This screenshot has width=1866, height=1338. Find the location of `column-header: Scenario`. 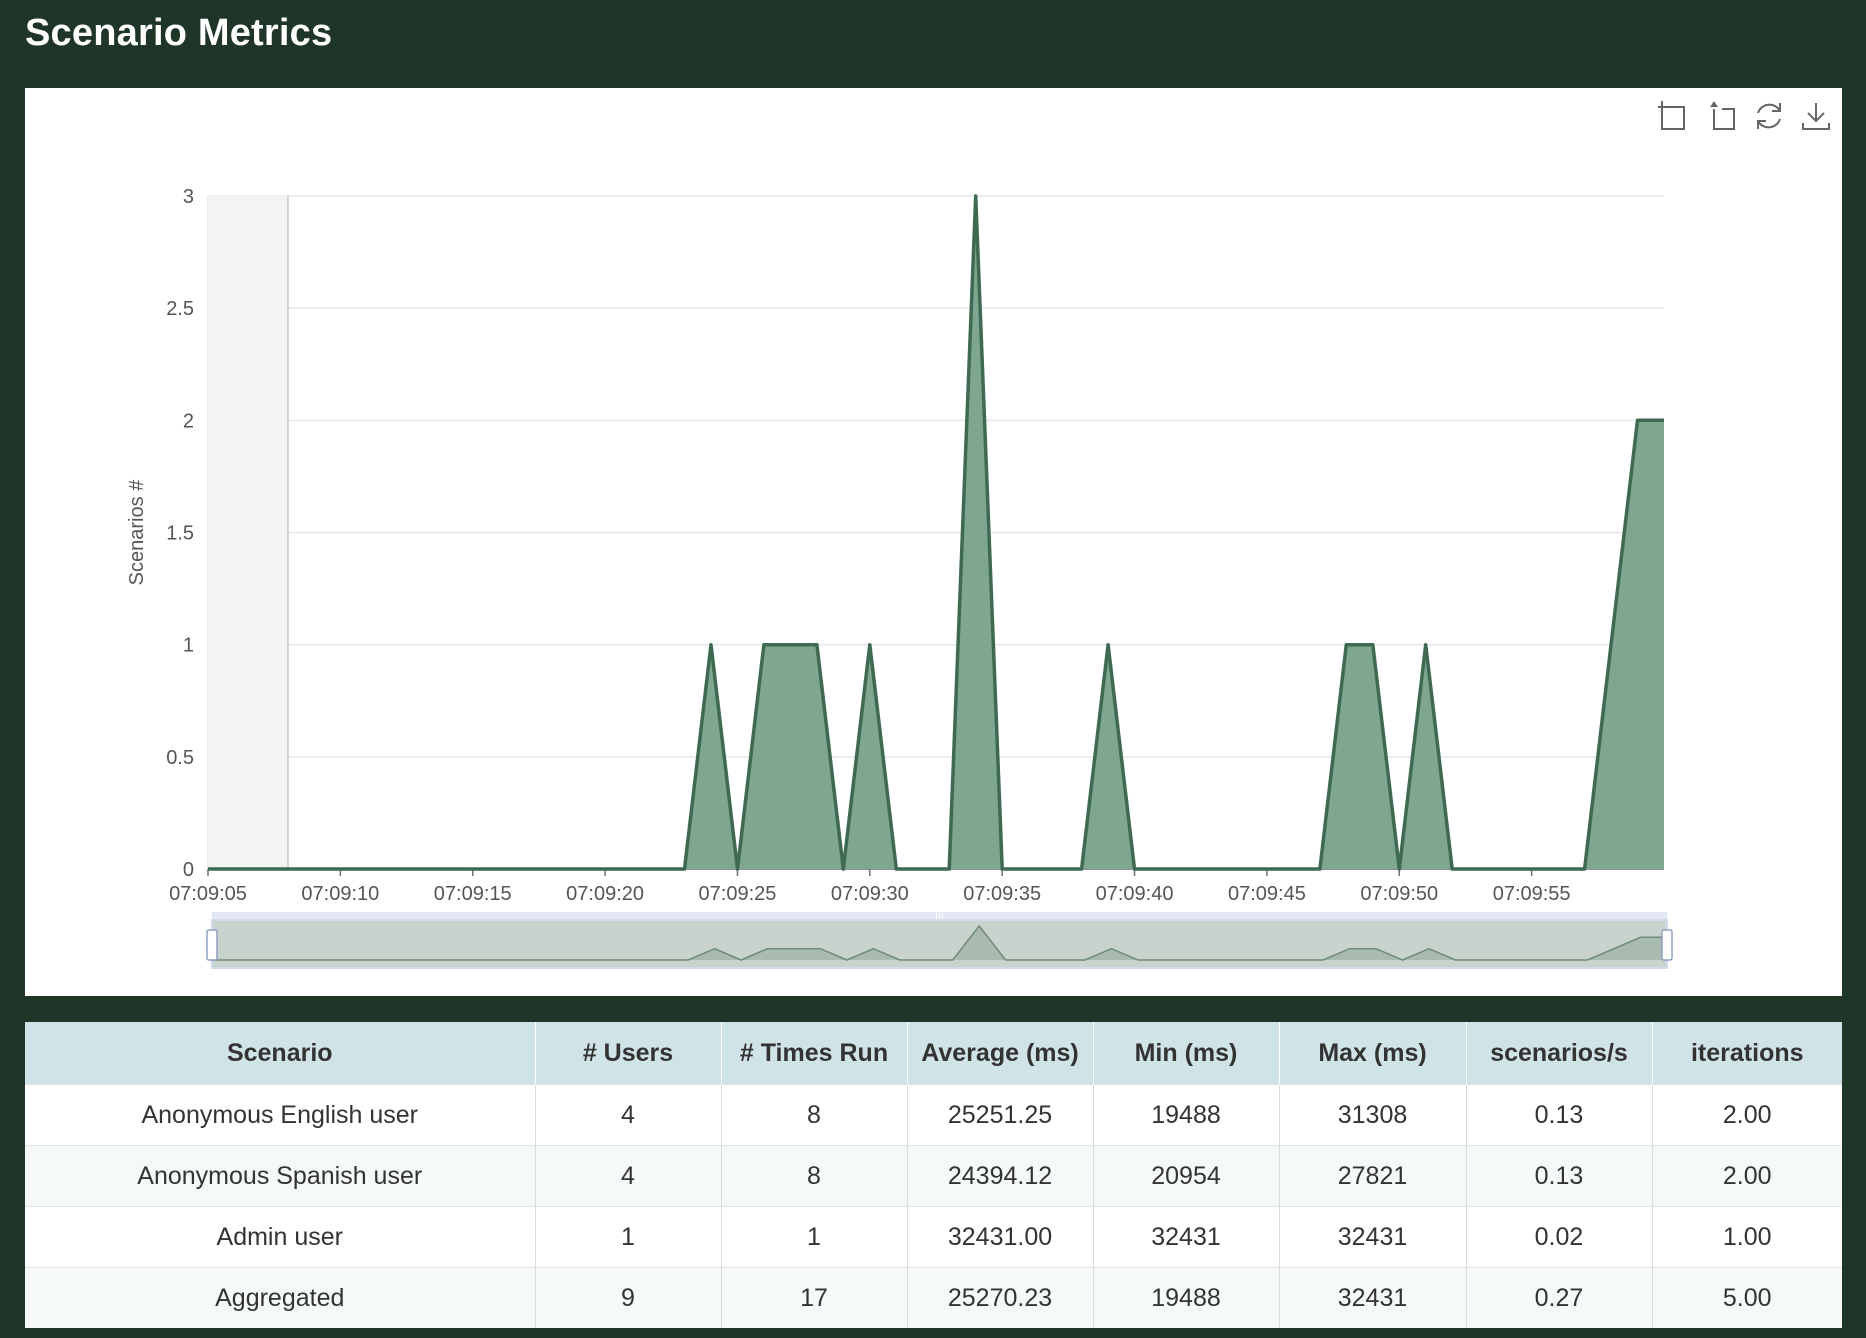

column-header: Scenario is located at coordinates (280, 1053).